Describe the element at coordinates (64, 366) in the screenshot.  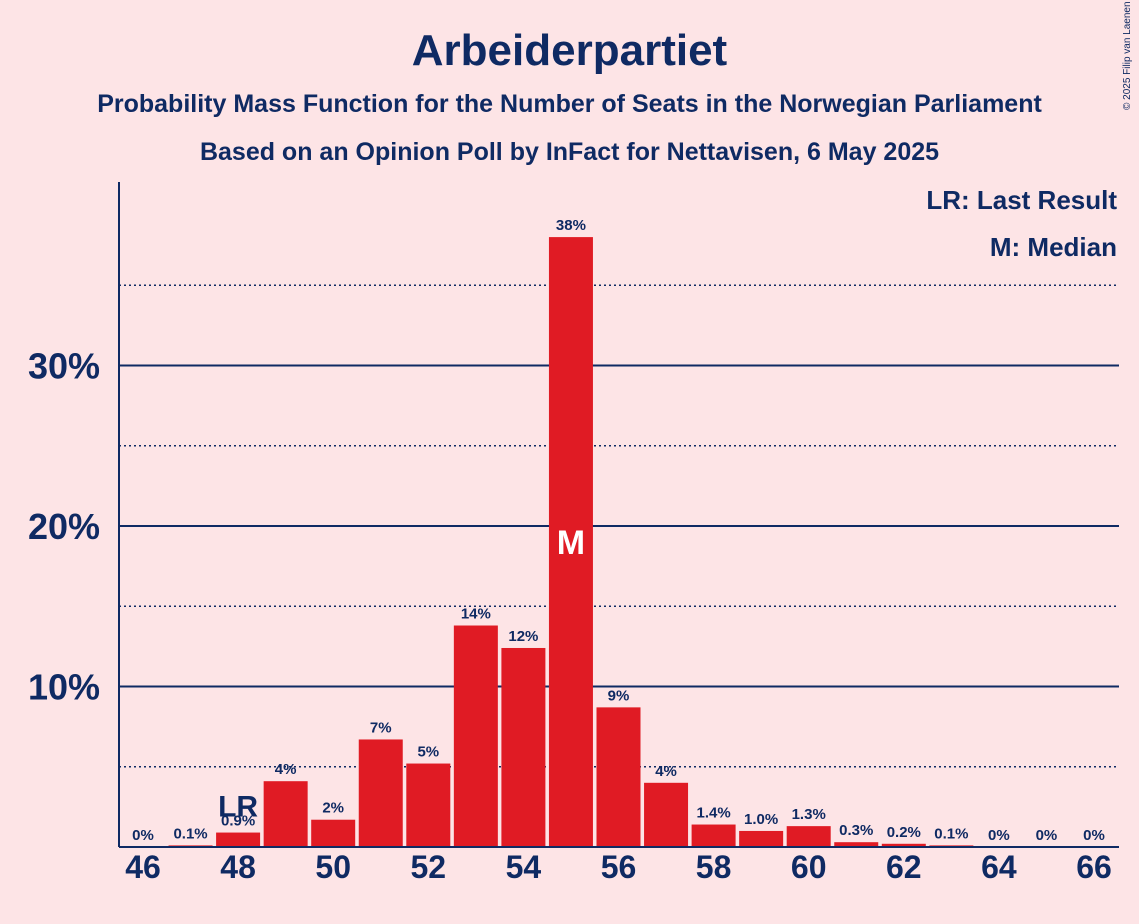
I see `y-tick-label: 30%` at that location.